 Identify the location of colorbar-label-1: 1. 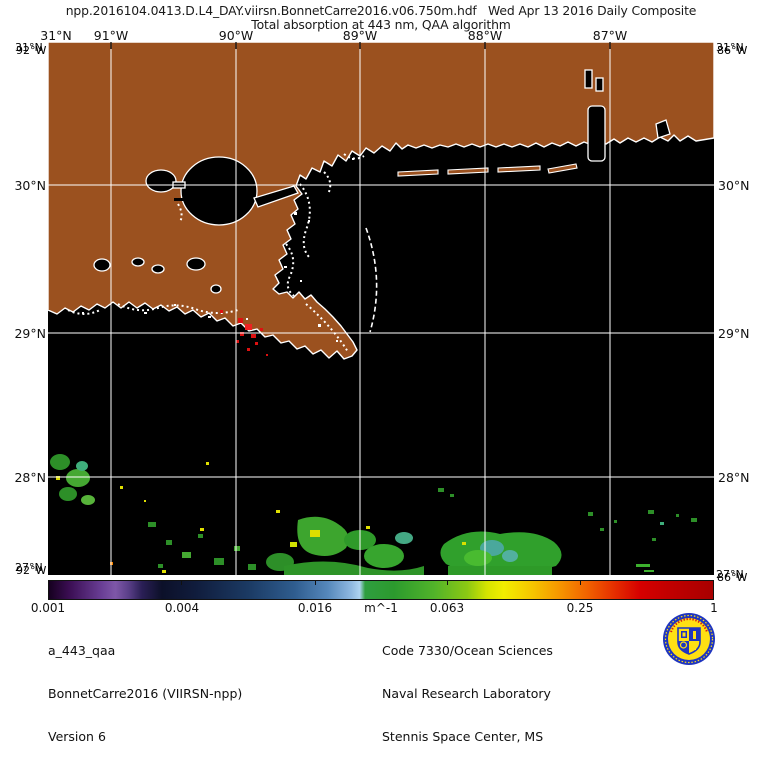
(714, 608).